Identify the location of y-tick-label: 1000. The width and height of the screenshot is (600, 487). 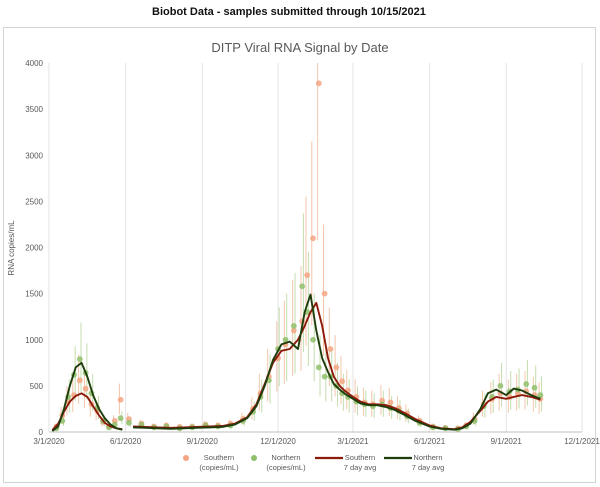
(34, 340).